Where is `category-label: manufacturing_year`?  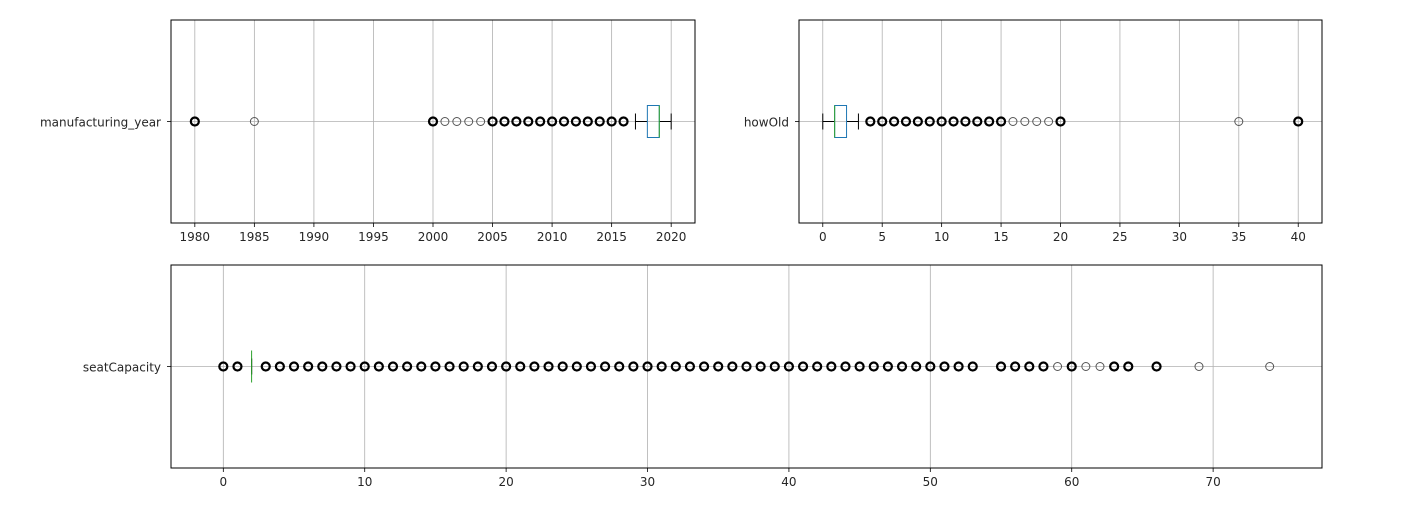 category-label: manufacturing_year is located at coordinates (100, 123).